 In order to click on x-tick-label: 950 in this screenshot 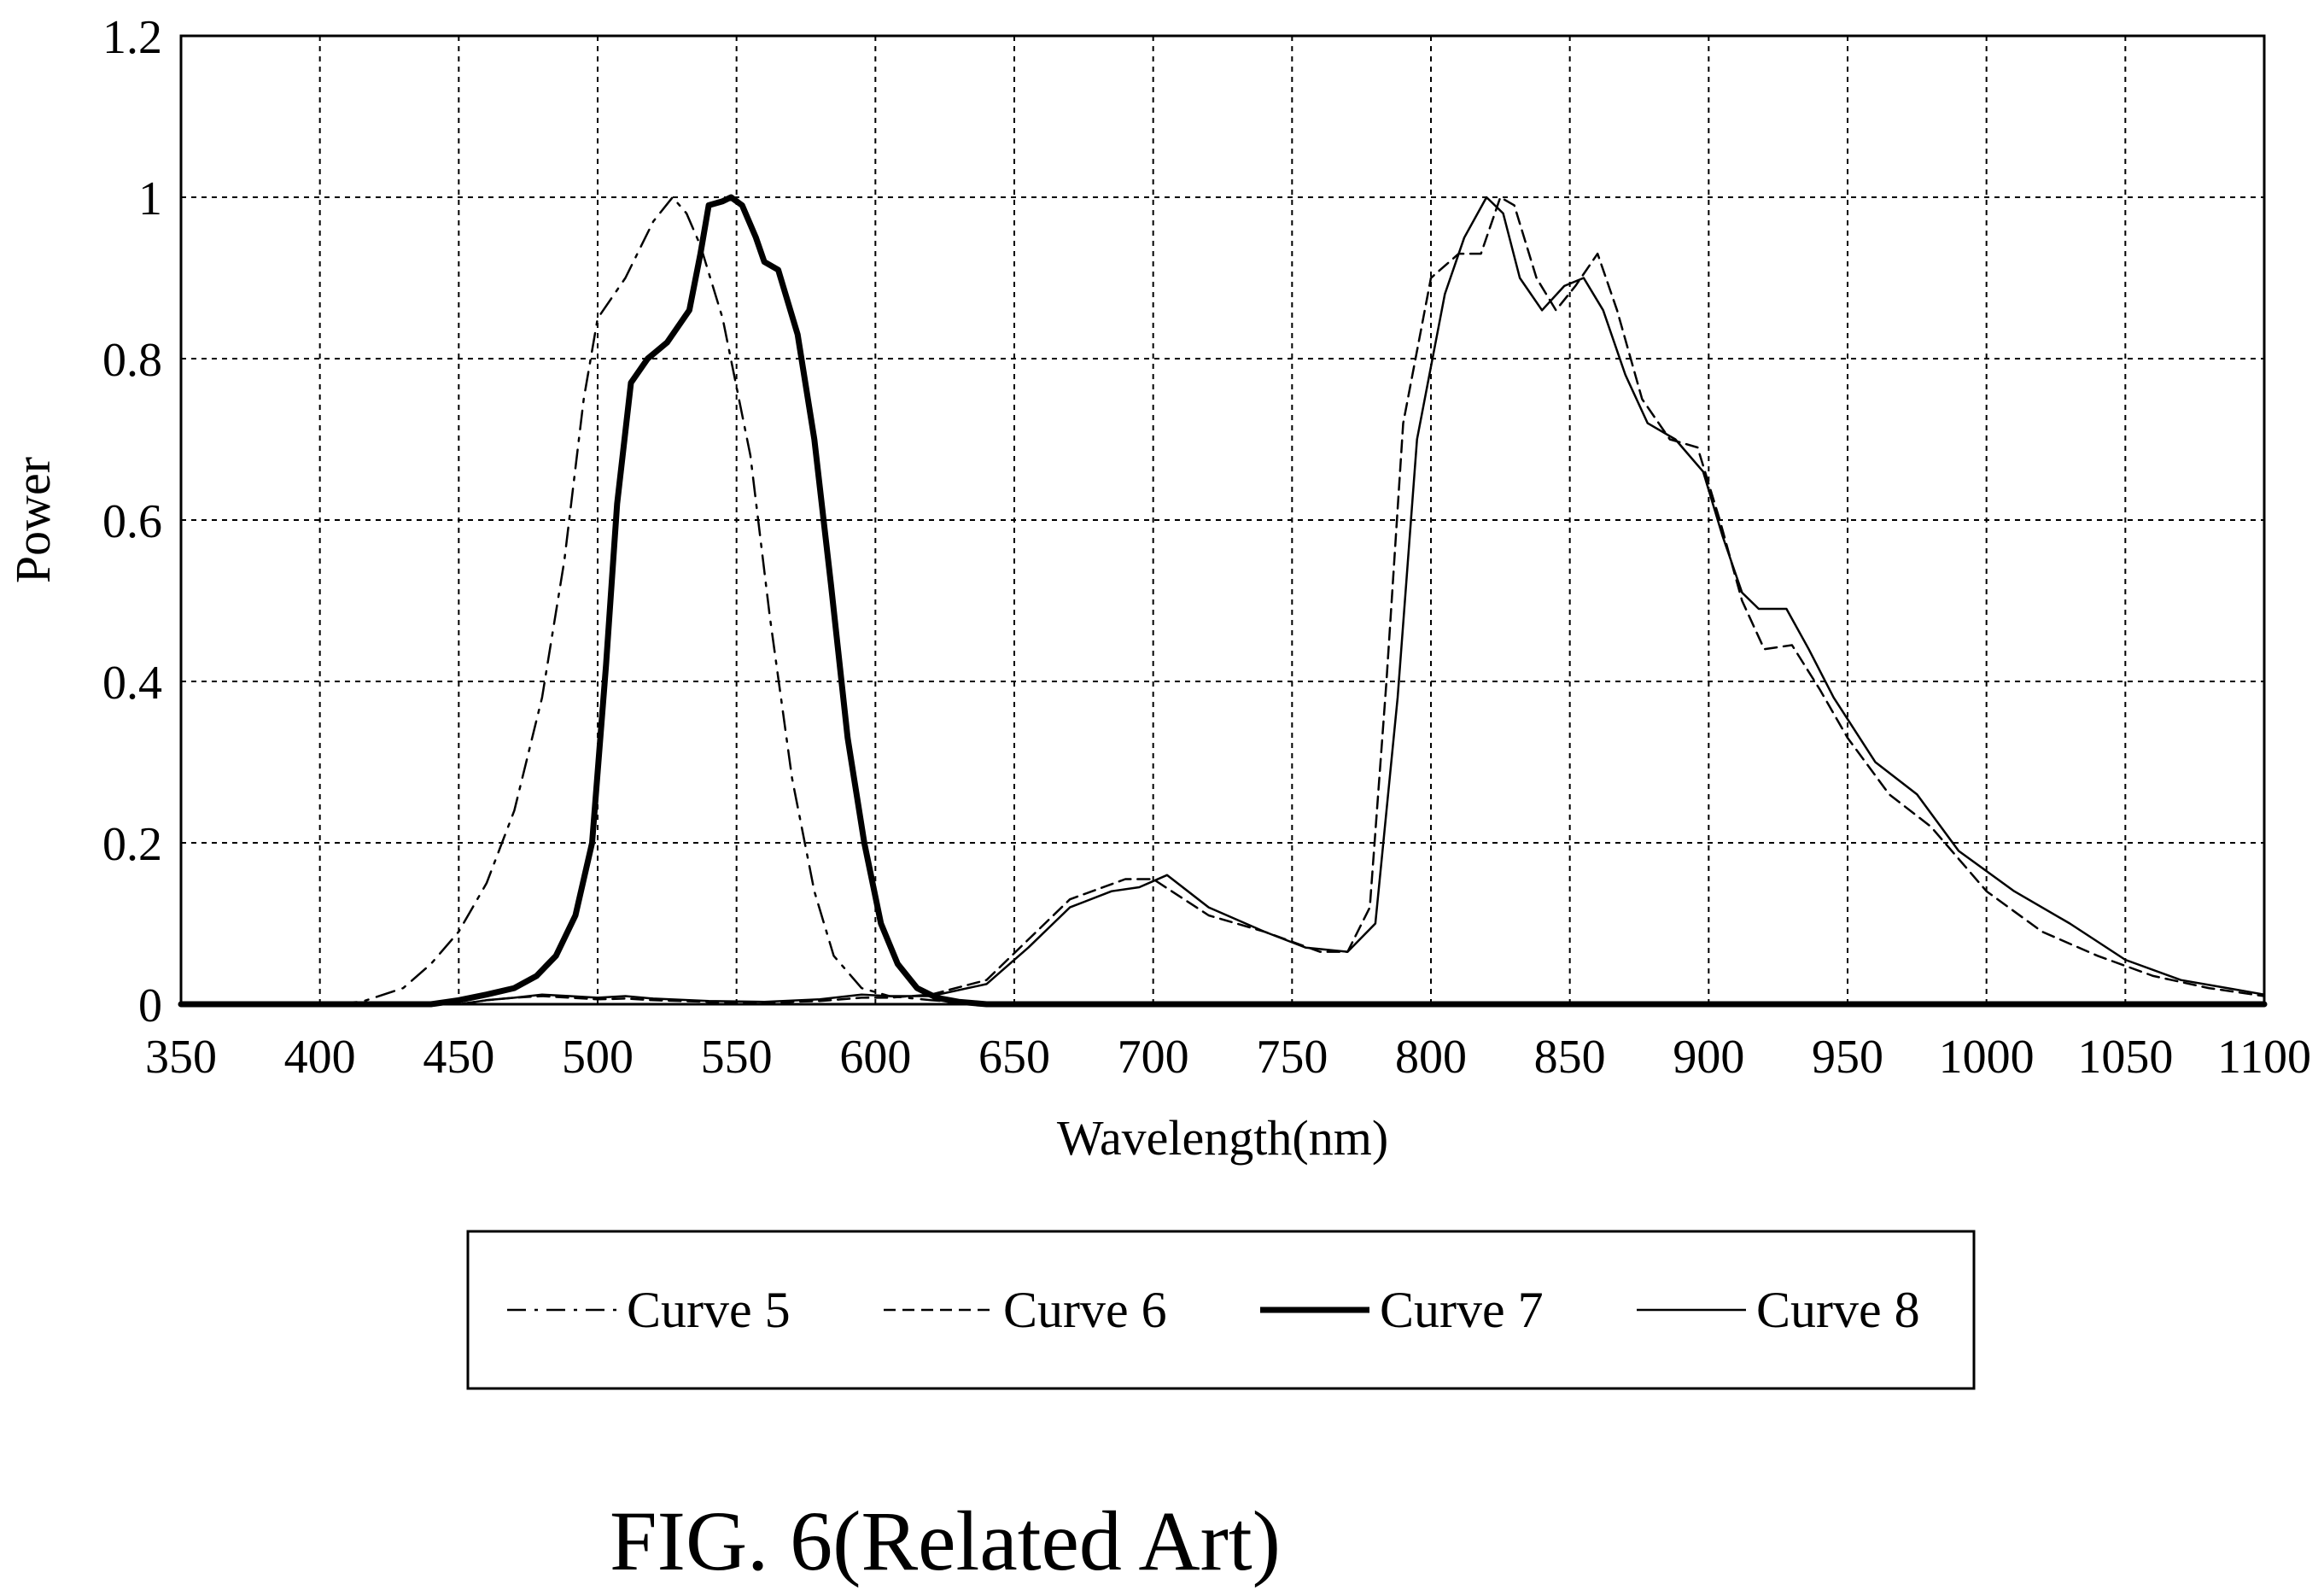, I will do `click(1847, 1057)`.